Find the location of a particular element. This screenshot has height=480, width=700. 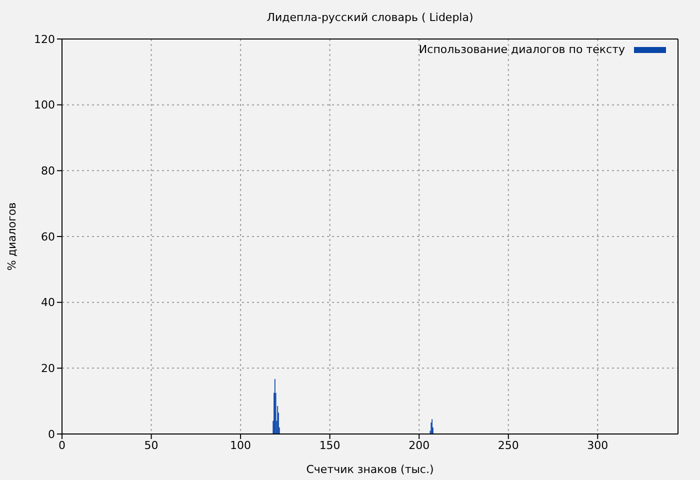

x-tick-label: 300 is located at coordinates (597, 445).